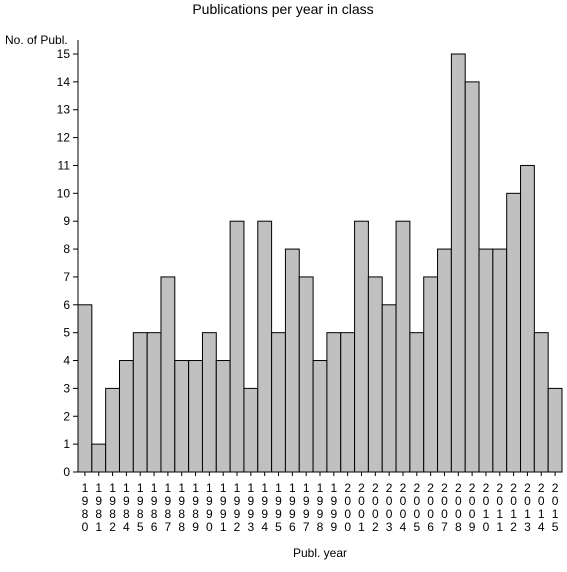 The image size is (567, 572). I want to click on bar-1995, so click(278, 402).